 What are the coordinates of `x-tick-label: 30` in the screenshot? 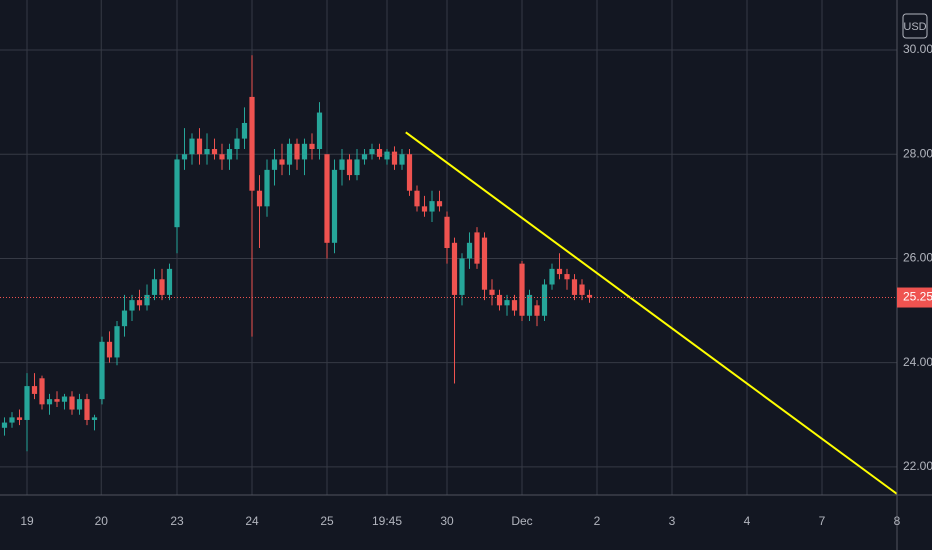 It's located at (447, 521).